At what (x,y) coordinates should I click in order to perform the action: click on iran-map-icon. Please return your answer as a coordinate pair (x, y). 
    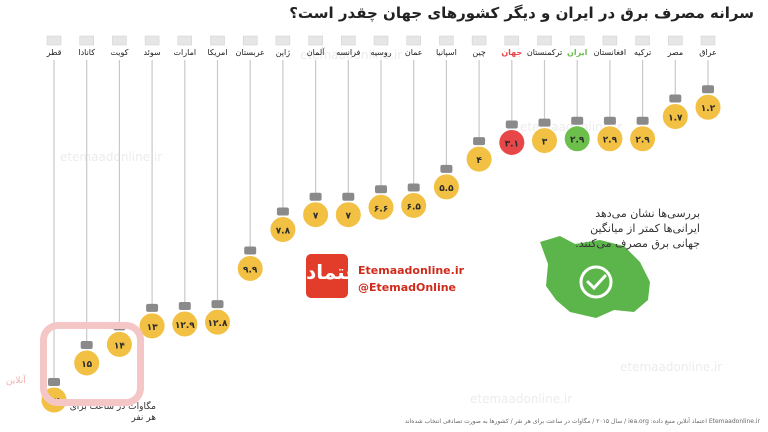
    Looking at the image, I should click on (595, 277).